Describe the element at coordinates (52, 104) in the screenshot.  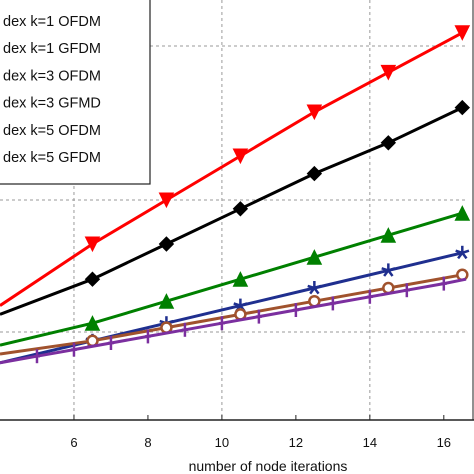
I see `legend-entry: dex k=3 GFMD` at that location.